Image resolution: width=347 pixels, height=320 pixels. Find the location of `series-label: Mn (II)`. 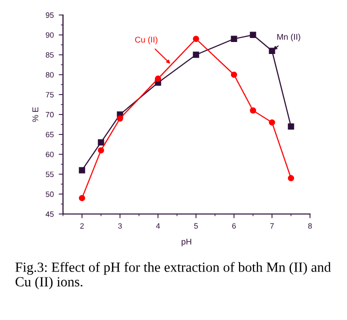

series-label: Mn (II) is located at coordinates (288, 38).